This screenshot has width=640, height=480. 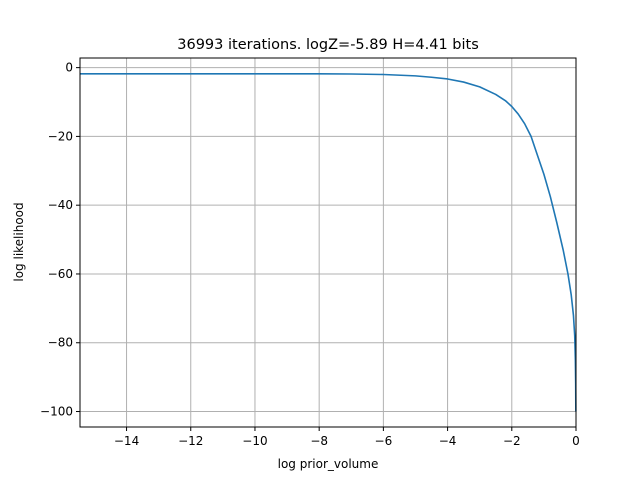 I want to click on x-tick-label: −6, so click(x=384, y=441).